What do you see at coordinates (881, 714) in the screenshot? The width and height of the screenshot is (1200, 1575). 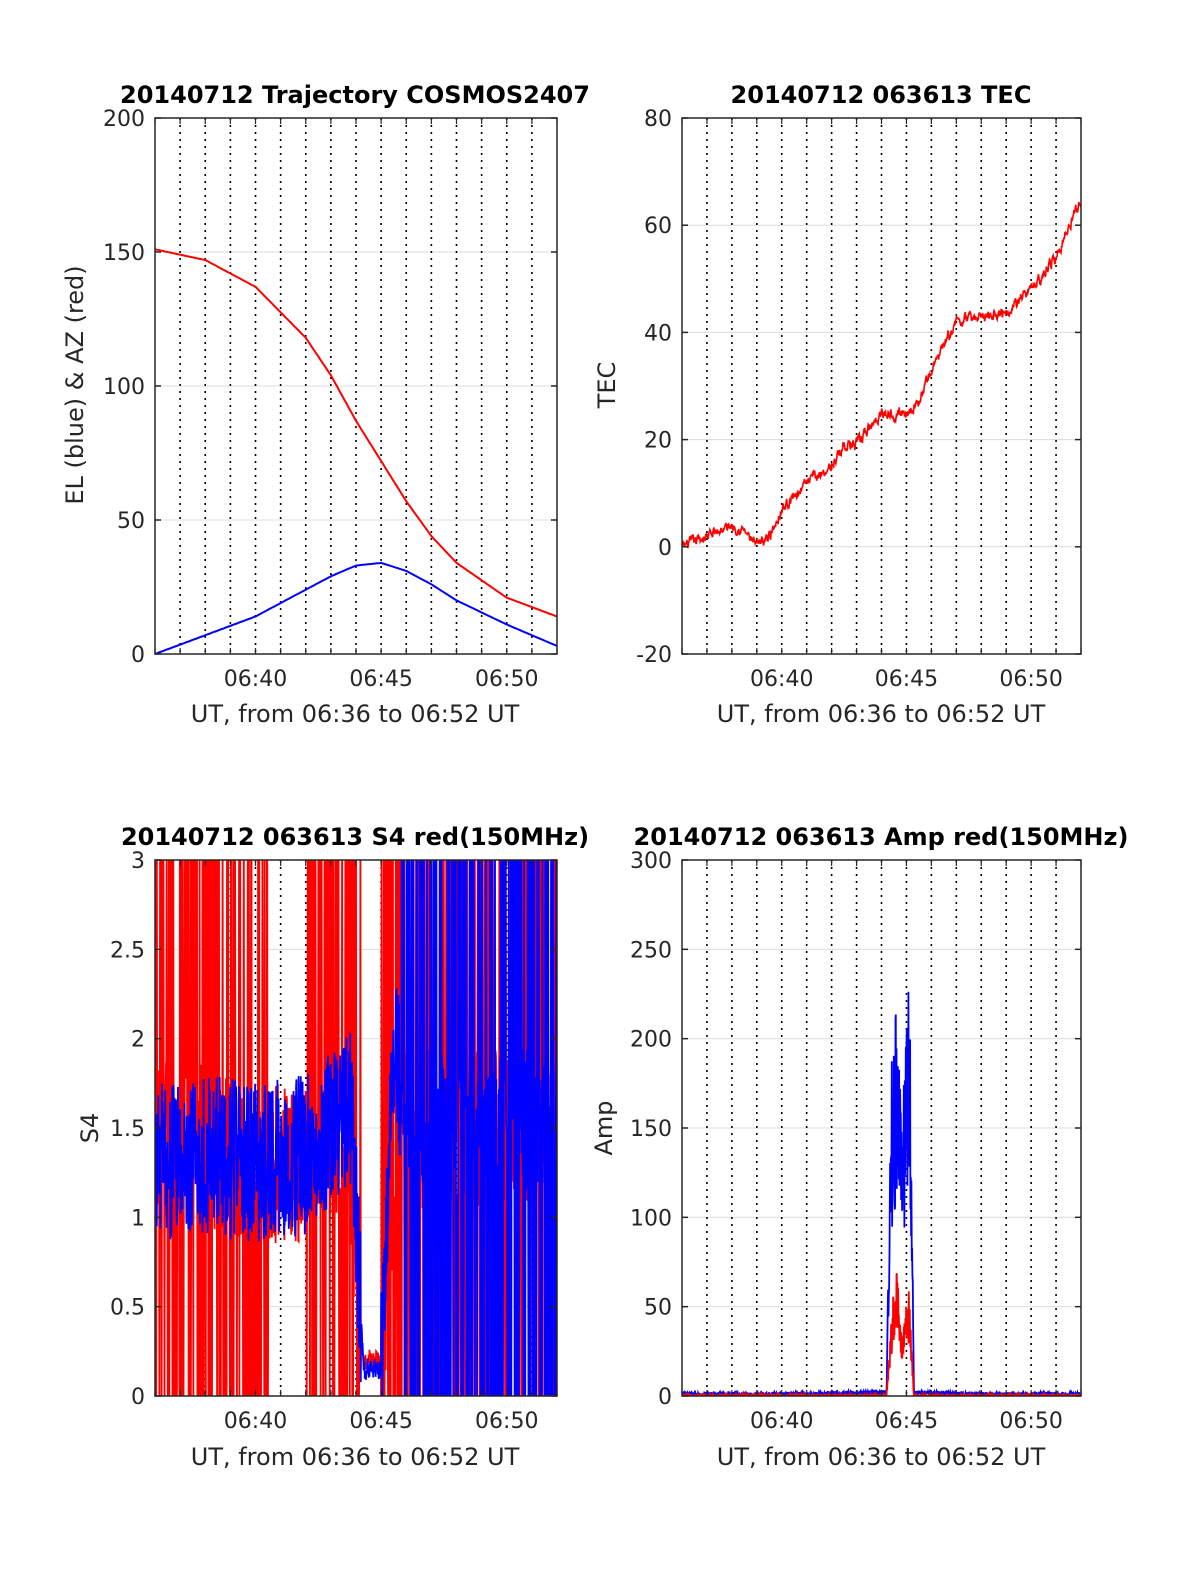 I see `tec-x-axis-label: UT, from 06:36 to 06:52 UT` at bounding box center [881, 714].